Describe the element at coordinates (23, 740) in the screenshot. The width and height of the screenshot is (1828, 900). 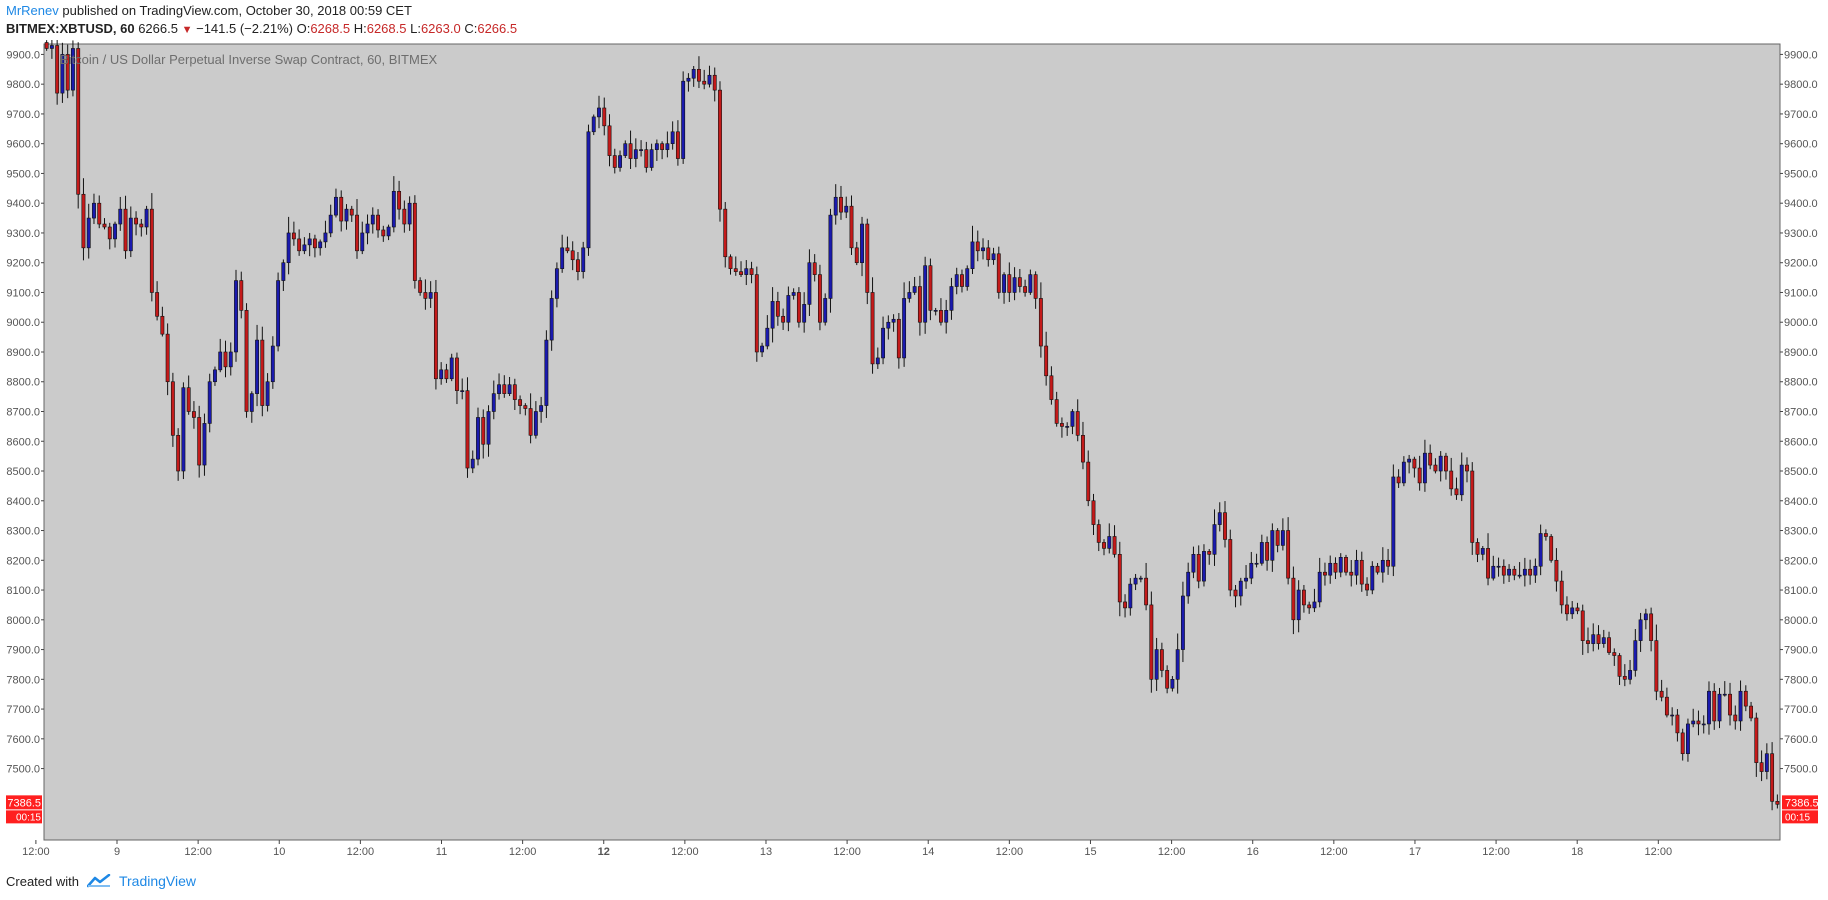
I see `y-tick-label: 7600.0` at that location.